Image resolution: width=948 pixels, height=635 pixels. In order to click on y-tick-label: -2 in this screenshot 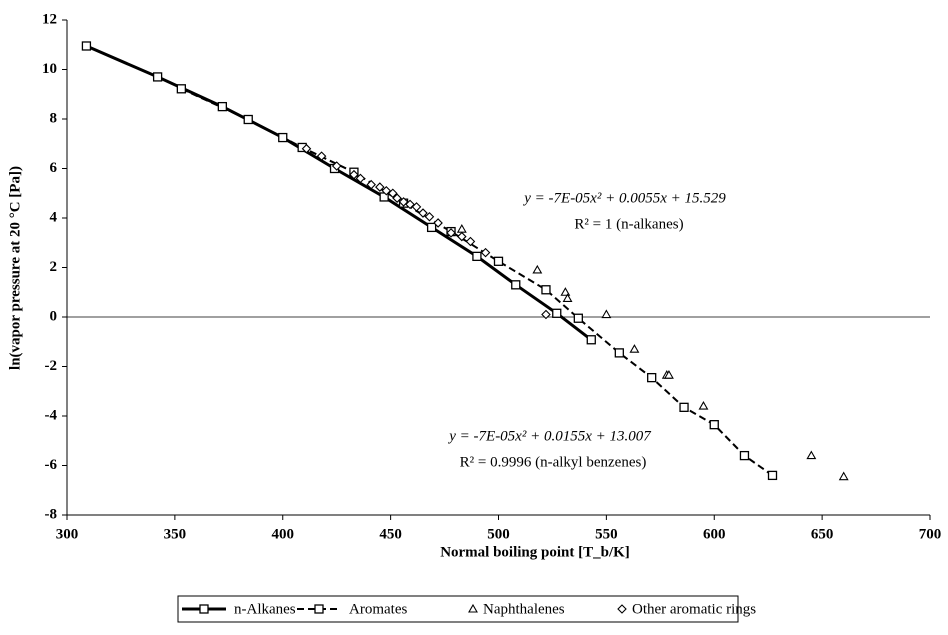, I will do `click(51, 366)`.